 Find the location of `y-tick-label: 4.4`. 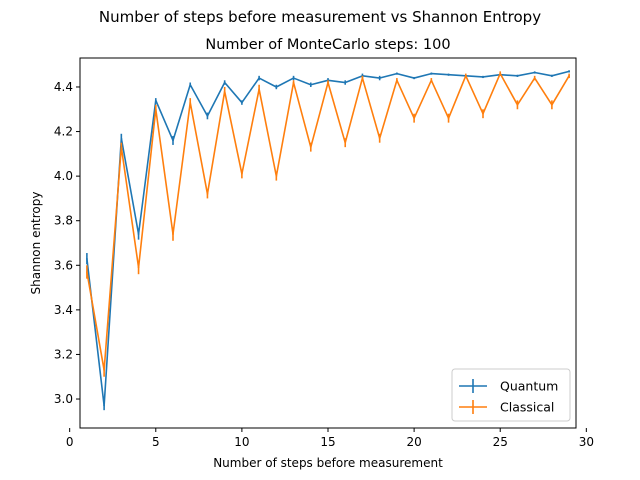

y-tick-label: 4.4 is located at coordinates (63, 87).